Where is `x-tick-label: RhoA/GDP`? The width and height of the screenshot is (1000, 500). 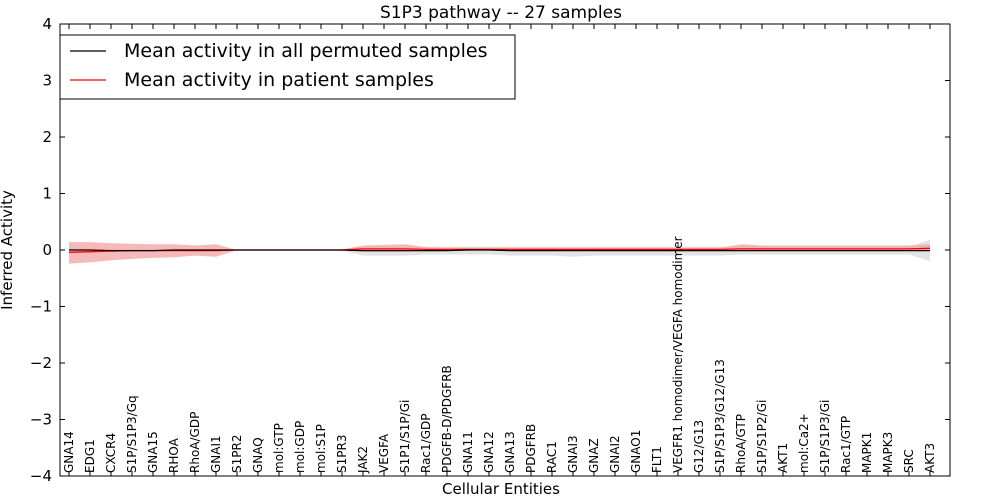
x-tick-label: RhoA/GDP is located at coordinates (195, 442).